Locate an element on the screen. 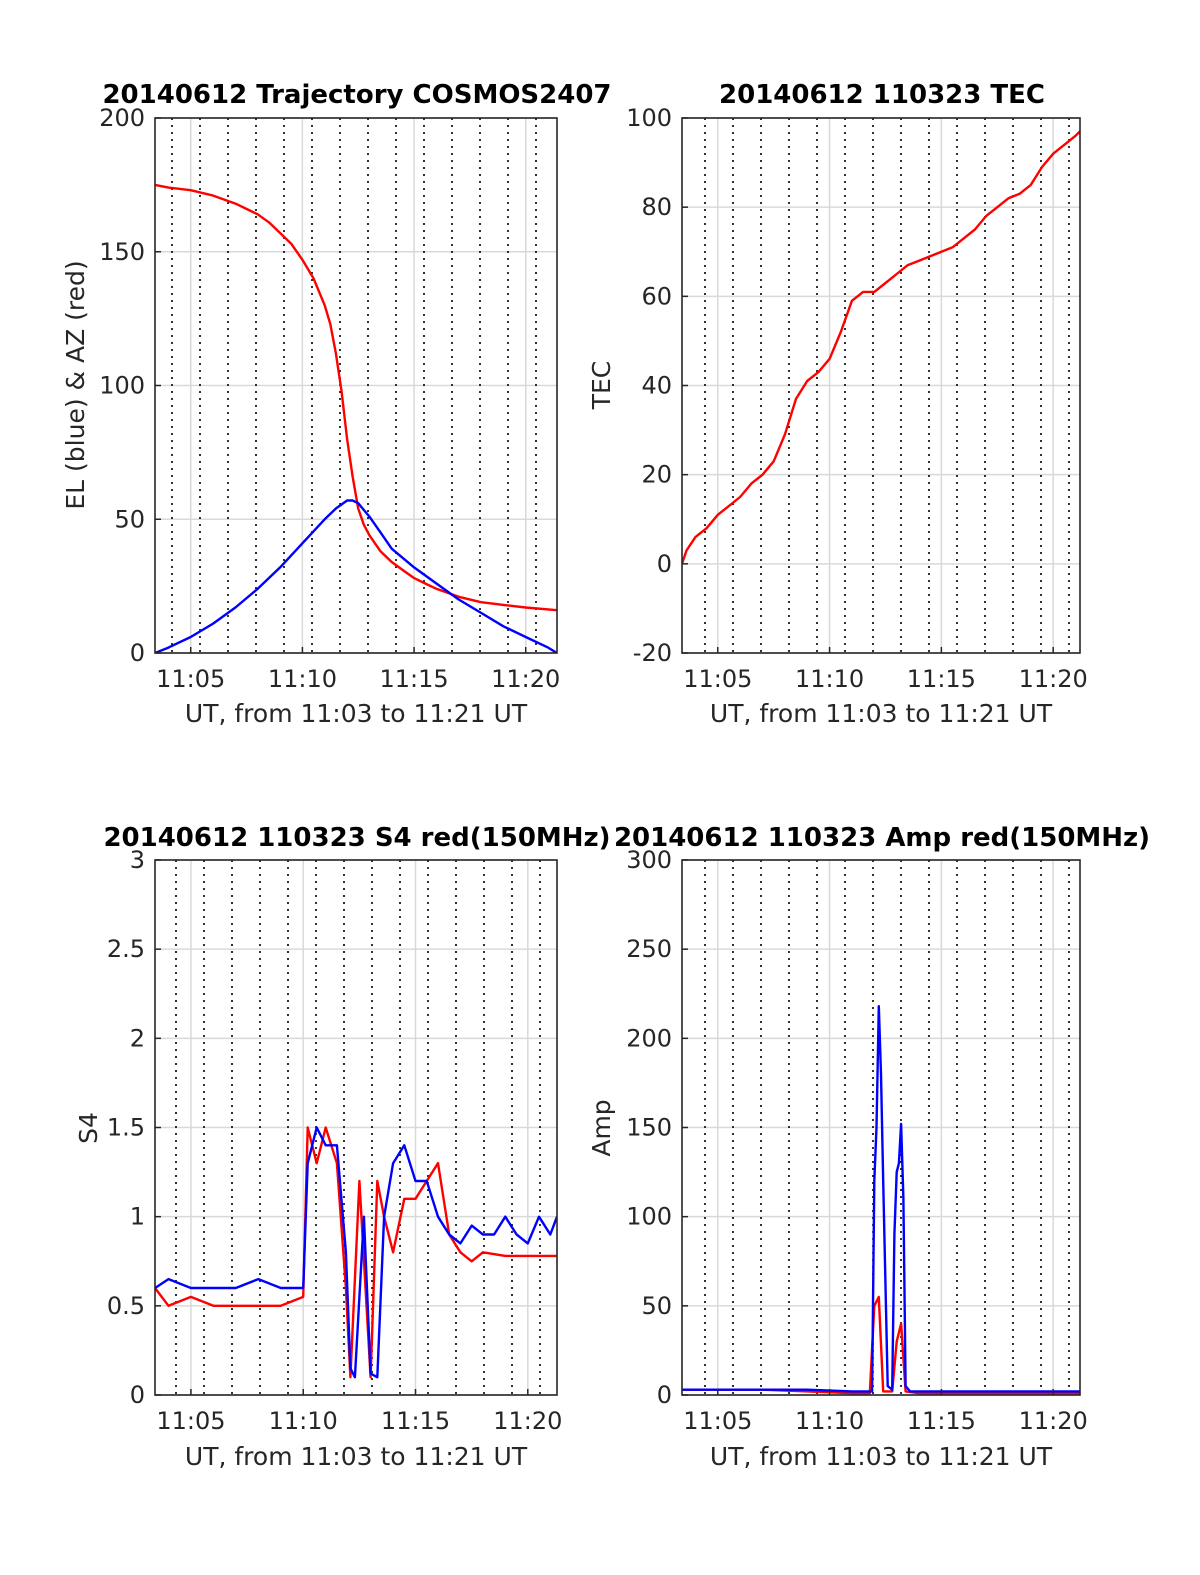  tec-xtick-label-0: 11:05 is located at coordinates (717, 679).